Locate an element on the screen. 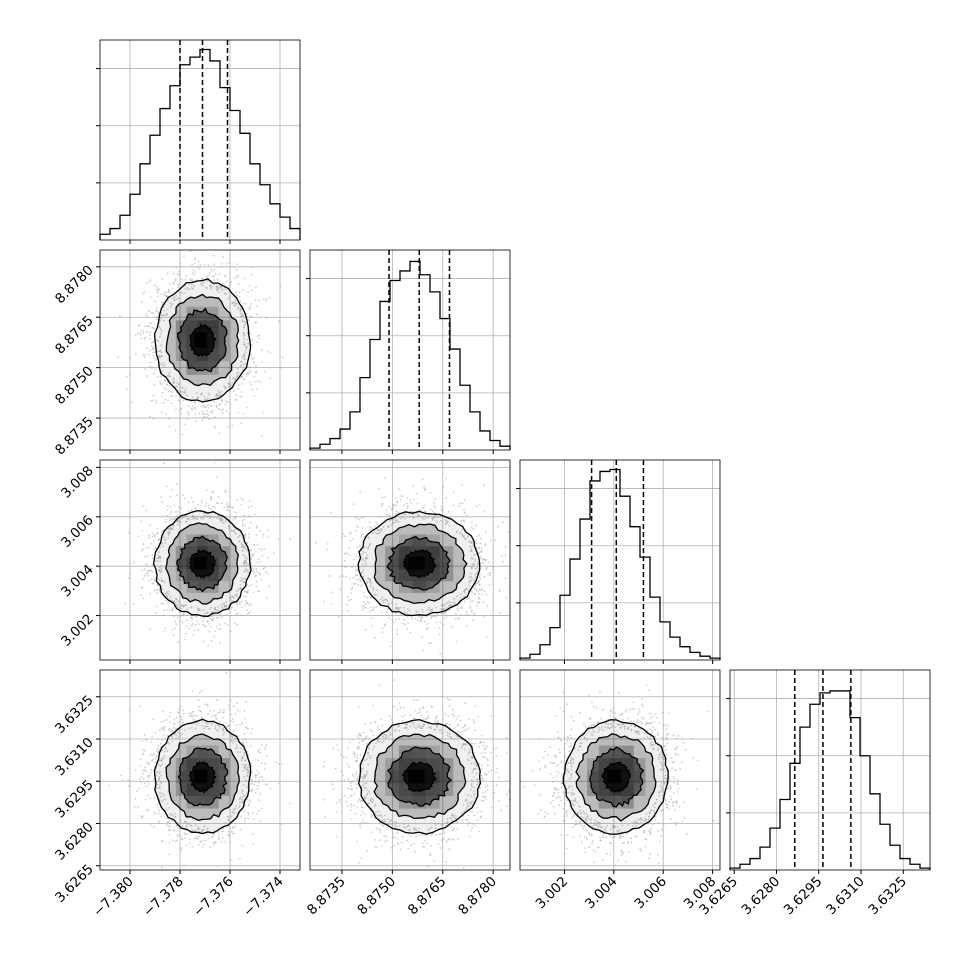 This screenshot has width=970, height=970. x-tick-label: 3.6295 is located at coordinates (803, 896).